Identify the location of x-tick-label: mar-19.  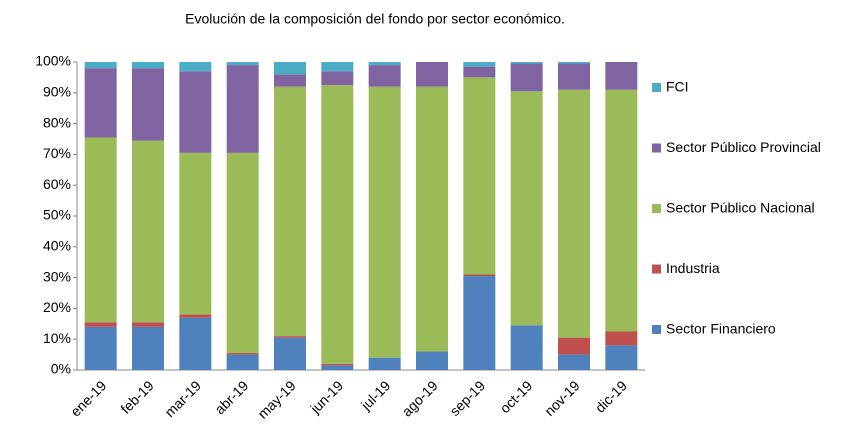
(182, 398).